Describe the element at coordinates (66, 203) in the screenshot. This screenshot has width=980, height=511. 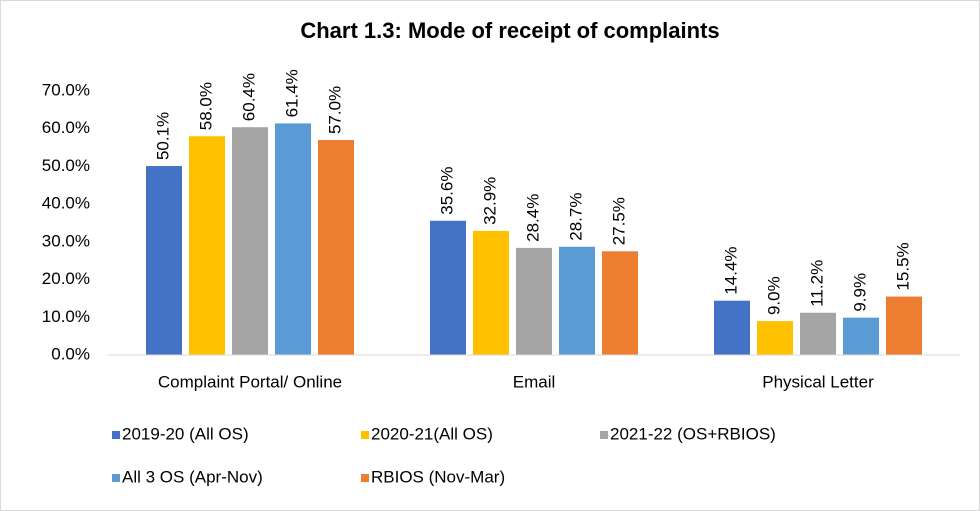
I see `y-tick-label: 40.0%` at that location.